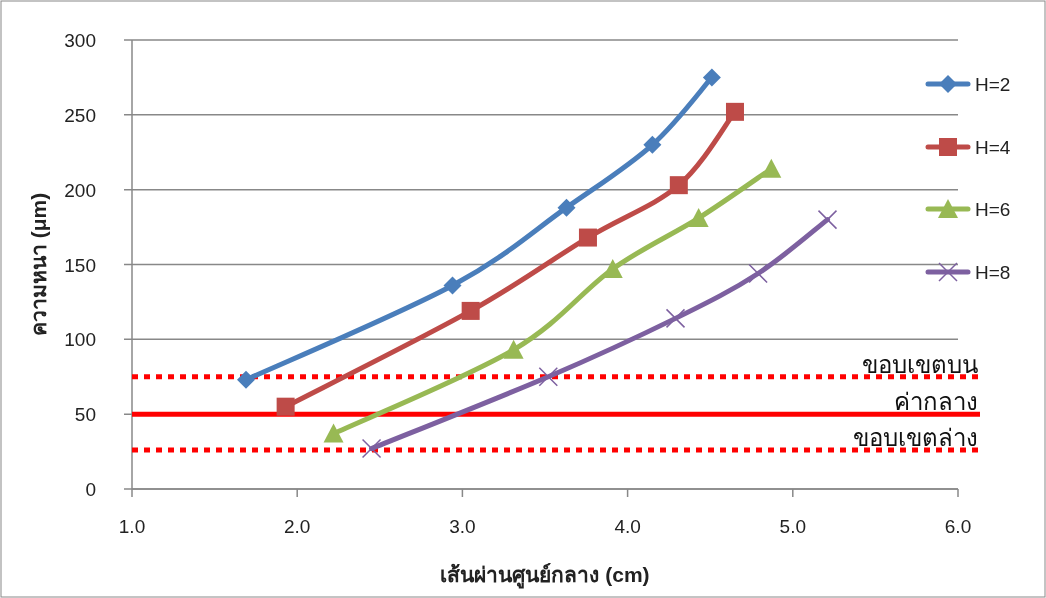 The height and width of the screenshot is (598, 1046). What do you see at coordinates (993, 272) in the screenshot?
I see `legend-label: H=8` at bounding box center [993, 272].